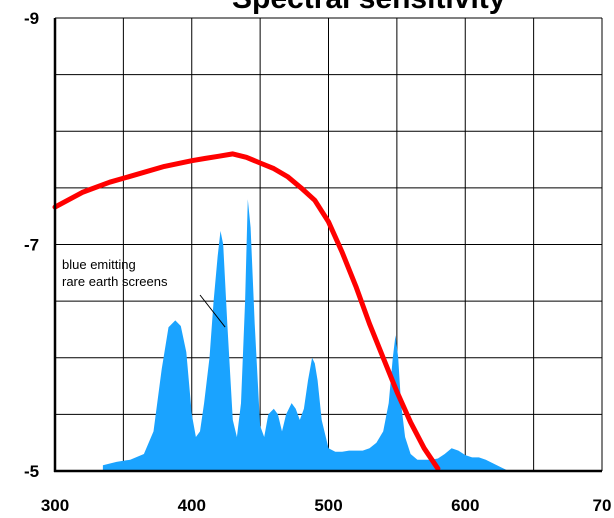 The width and height of the screenshot is (614, 518). Describe the element at coordinates (328, 505) in the screenshot. I see `x-tick-label: 500` at that location.